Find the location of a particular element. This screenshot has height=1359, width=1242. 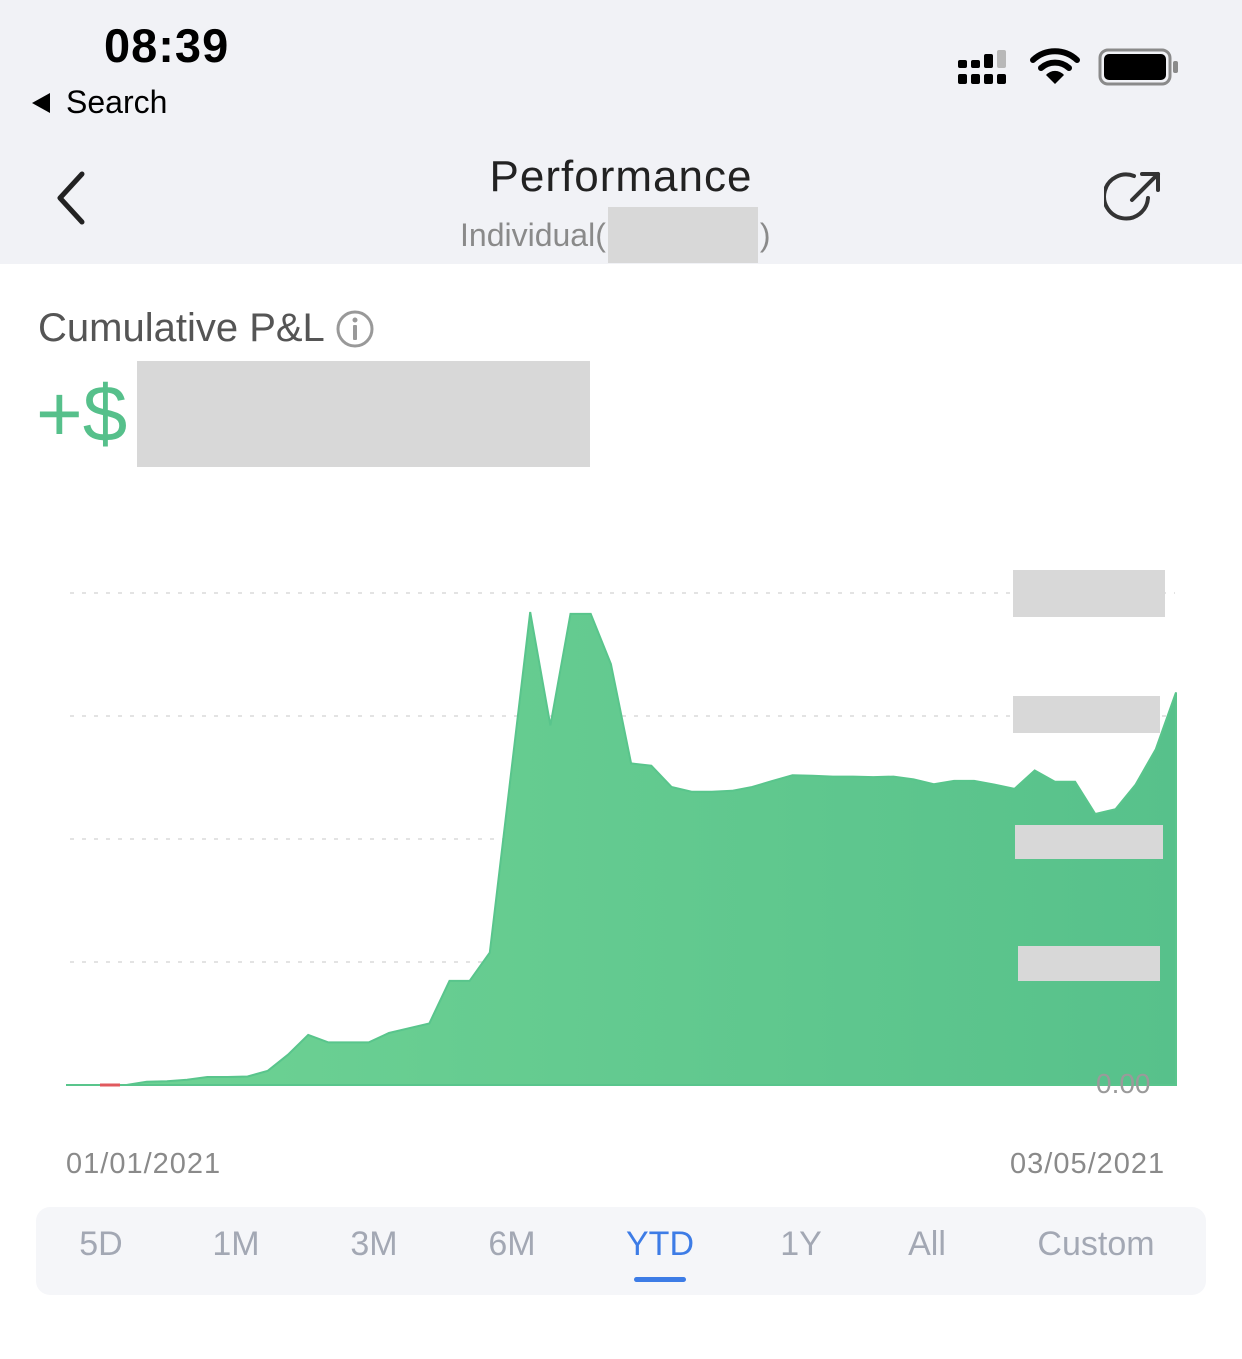

active-tab-indicator is located at coordinates (660, 1279).